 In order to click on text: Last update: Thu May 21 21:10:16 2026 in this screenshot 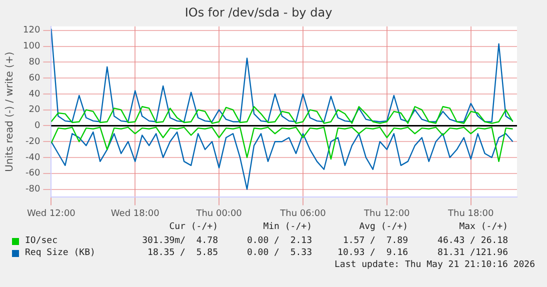, I will do `click(434, 265)`.